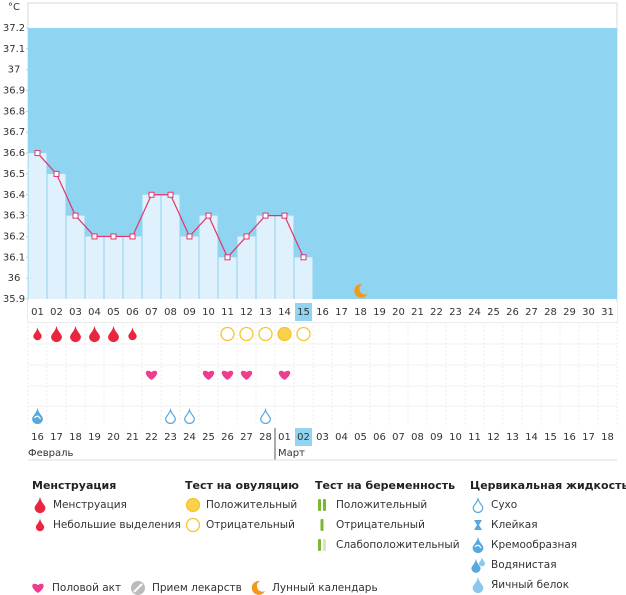 This screenshot has height=595, width=626. I want to click on cycle-date-label: 13, so click(512, 437).